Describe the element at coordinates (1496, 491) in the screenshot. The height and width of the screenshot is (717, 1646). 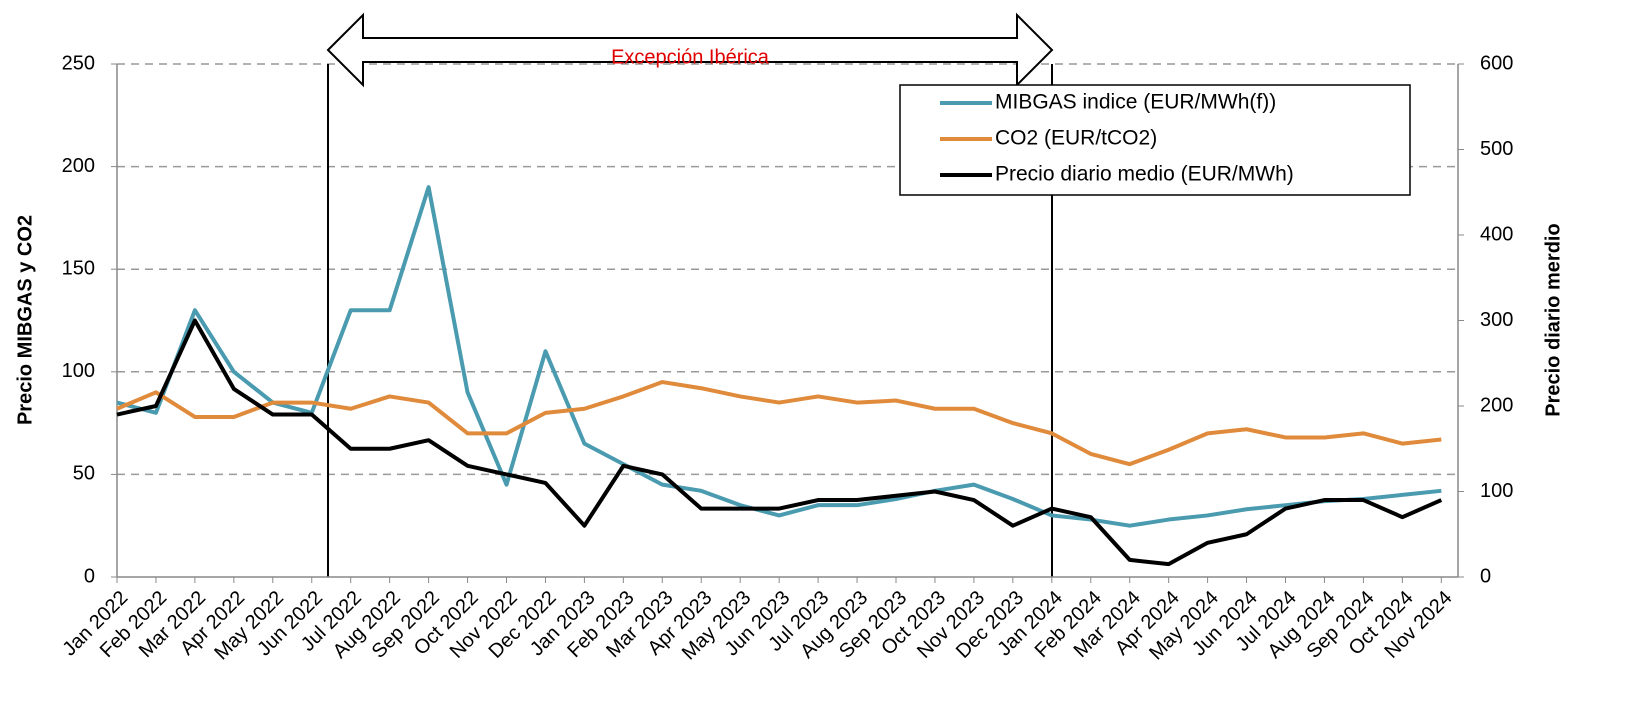
I see `y2-tick-label: 100` at that location.